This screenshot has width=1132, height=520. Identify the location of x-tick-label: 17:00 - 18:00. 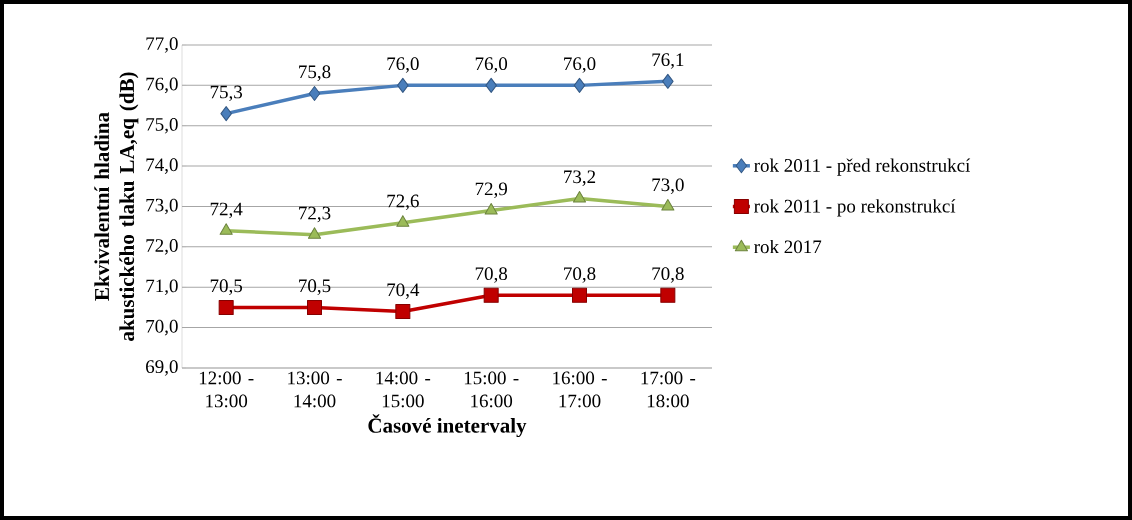
(668, 389).